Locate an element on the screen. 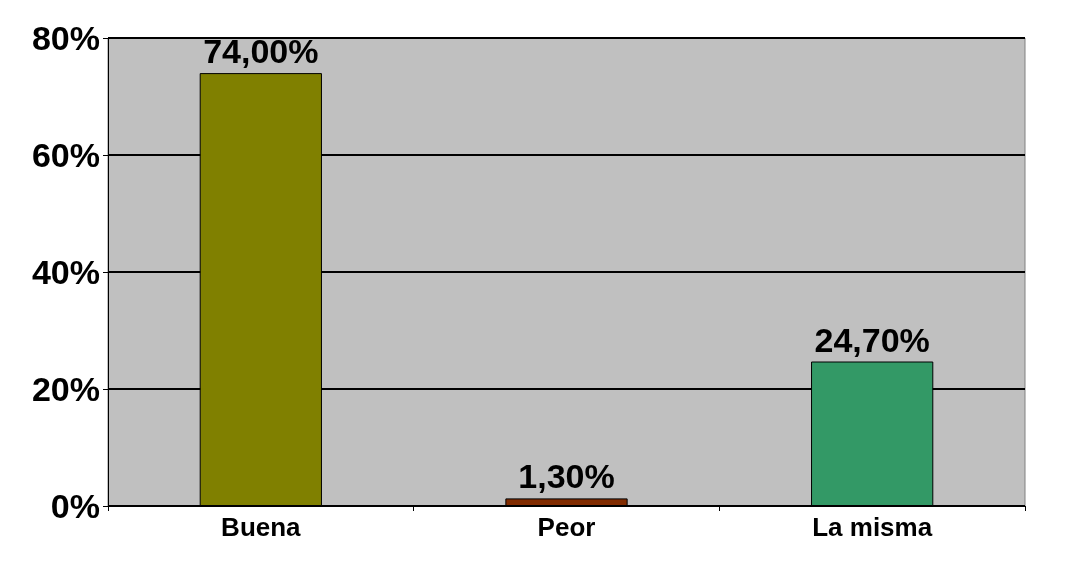  data-label: 74,00% is located at coordinates (261, 51).